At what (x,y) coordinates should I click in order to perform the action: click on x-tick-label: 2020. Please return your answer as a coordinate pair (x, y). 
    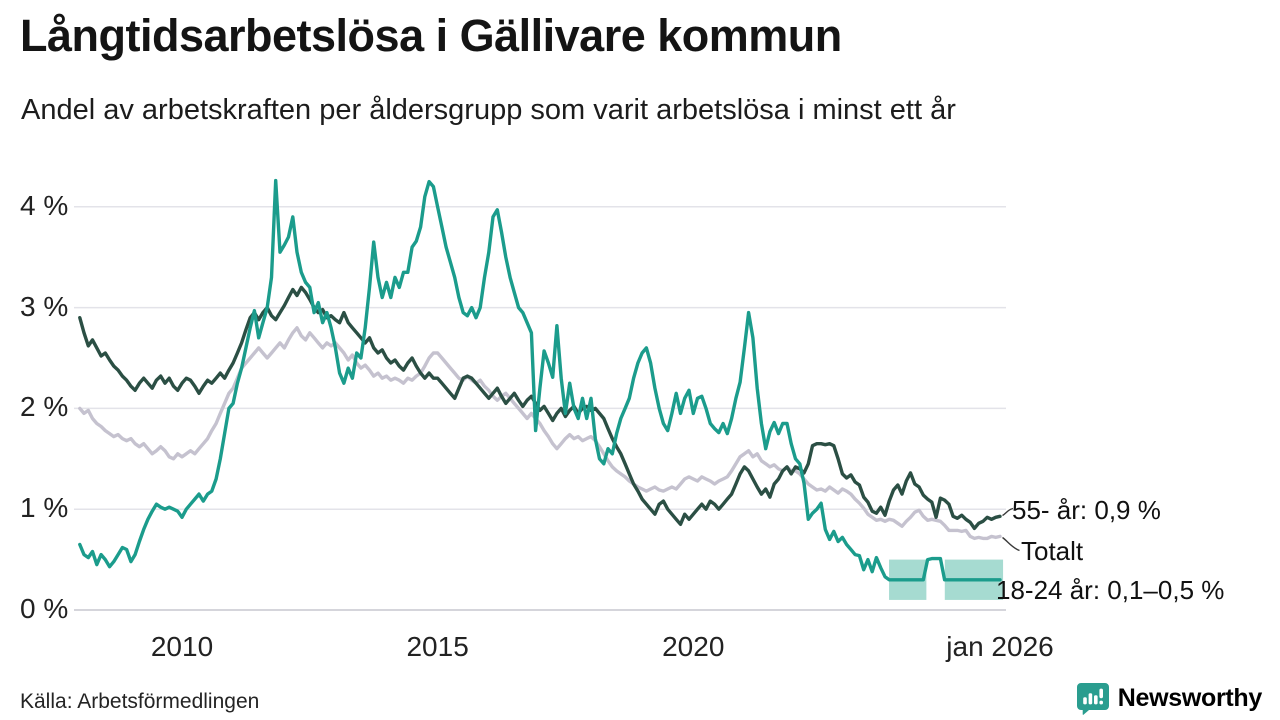
    Looking at the image, I should click on (693, 646).